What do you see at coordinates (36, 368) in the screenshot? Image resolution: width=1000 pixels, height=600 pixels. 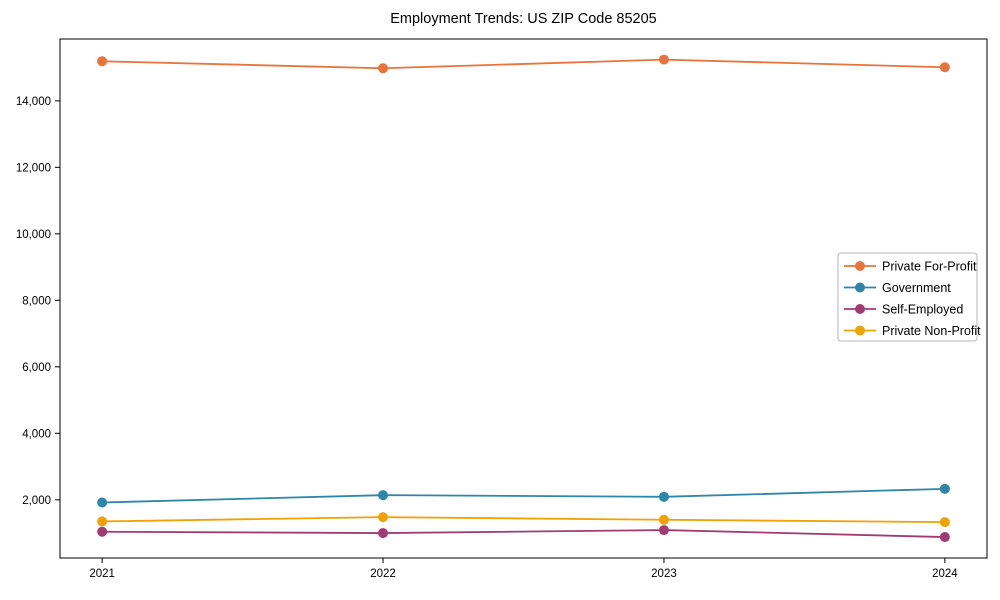 I see `y-tick-label: 6,000` at bounding box center [36, 368].